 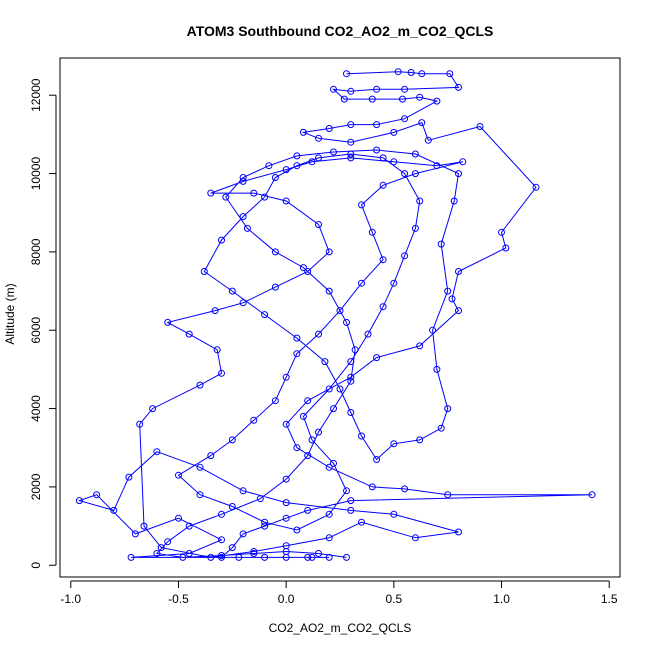 What do you see at coordinates (340, 628) in the screenshot?
I see `x-axis-label: CO2_AO2_m_CO2_QCLS` at bounding box center [340, 628].